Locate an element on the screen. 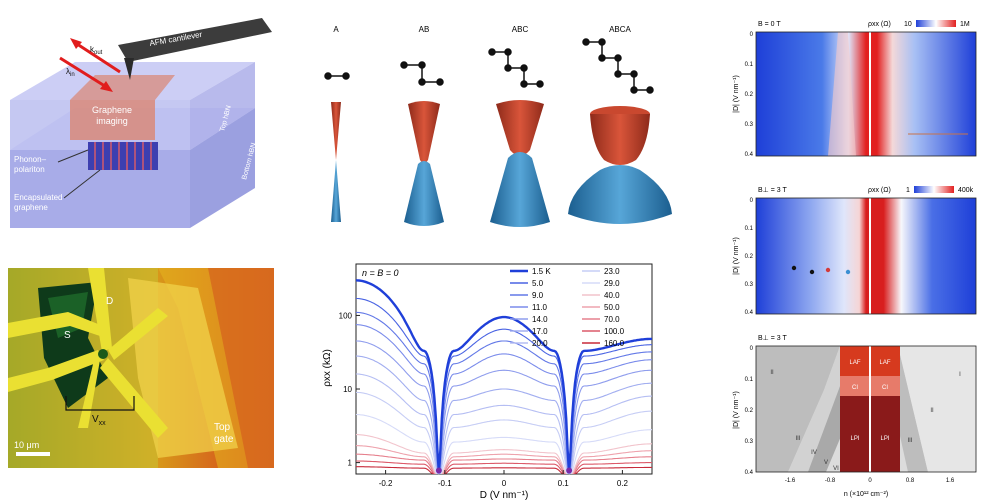 This screenshot has width=1000, height=502. legend-label: 160.0 is located at coordinates (614, 343).